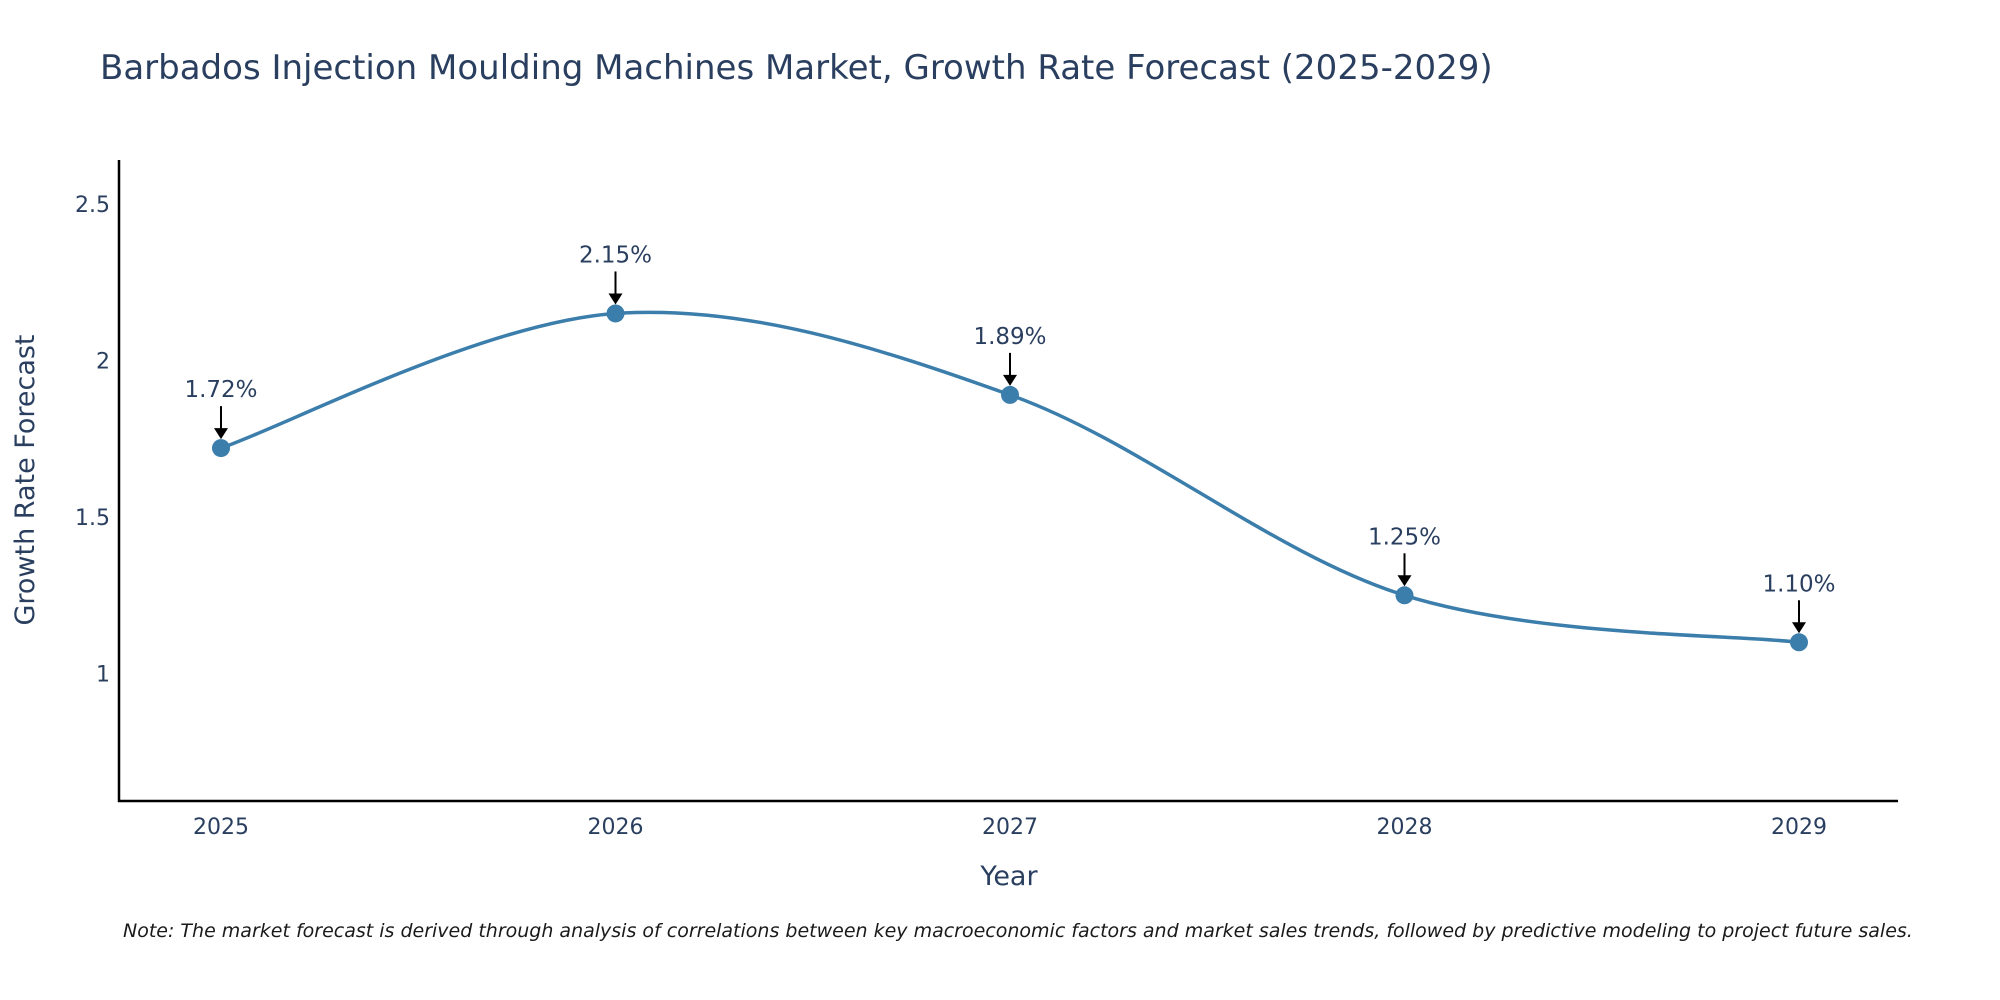  I want to click on x-tick-labels: 2025 2026 2027 2028 2029, so click(1010, 827).